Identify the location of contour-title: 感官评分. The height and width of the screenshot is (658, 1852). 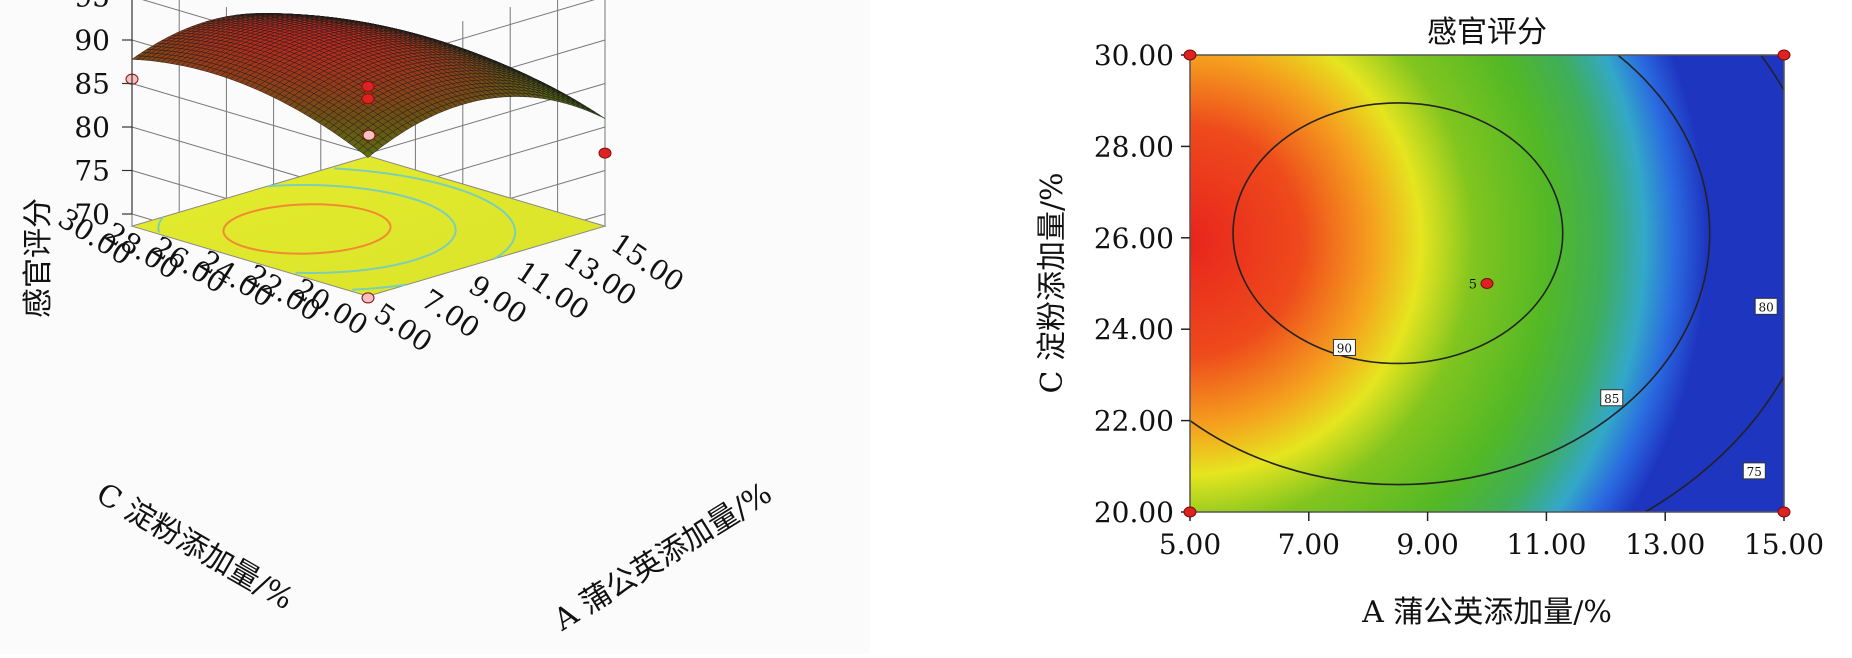
(1487, 32).